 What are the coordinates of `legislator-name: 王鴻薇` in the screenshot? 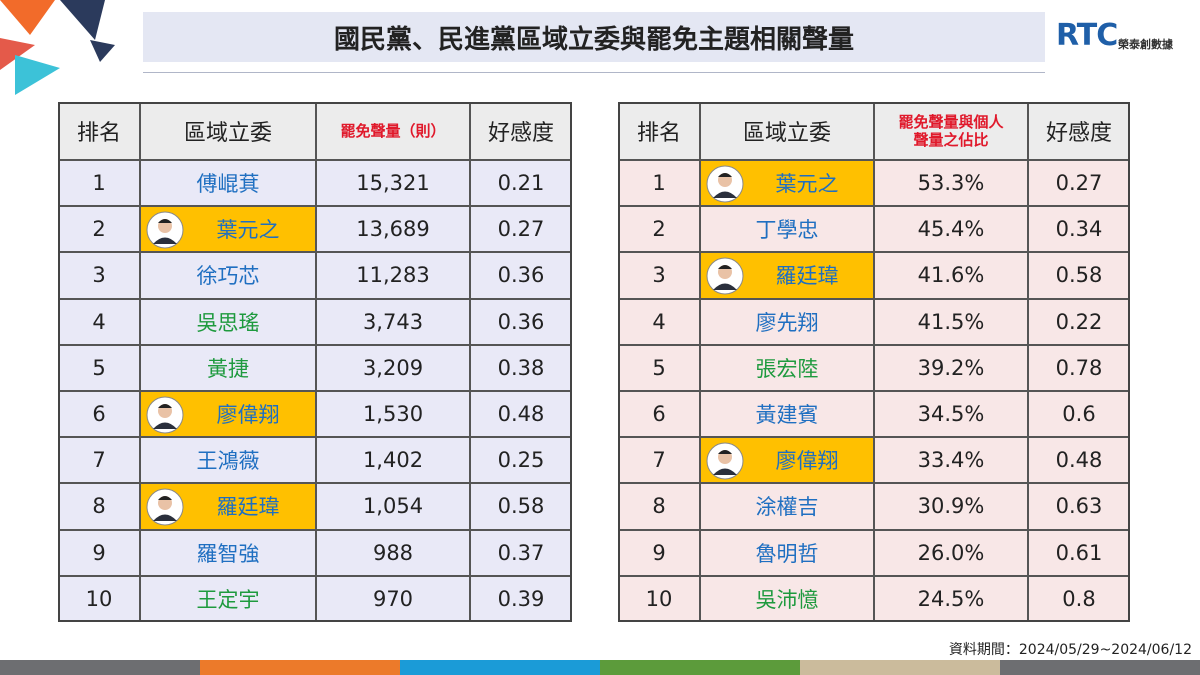 It's located at (228, 460).